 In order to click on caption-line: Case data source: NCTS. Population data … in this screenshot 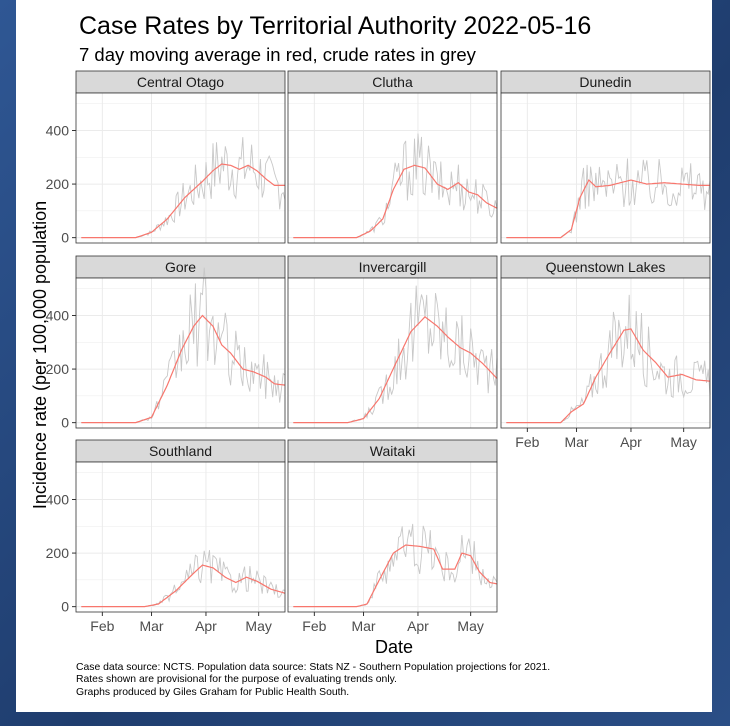, I will do `click(313, 667)`.